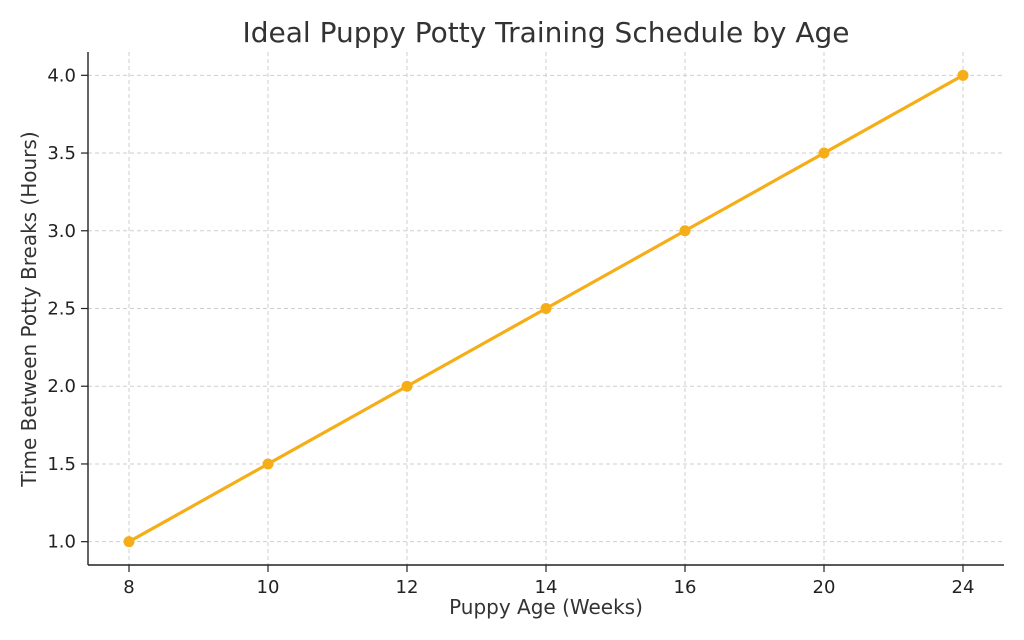 This screenshot has width=1024, height=640. What do you see at coordinates (61, 75) in the screenshot?
I see `y-tick-label: 4.0` at bounding box center [61, 75].